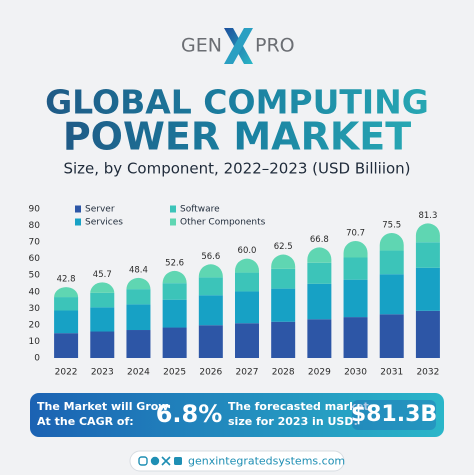  What do you see at coordinates (100, 210) in the screenshot?
I see `legend-label: Server` at bounding box center [100, 210].